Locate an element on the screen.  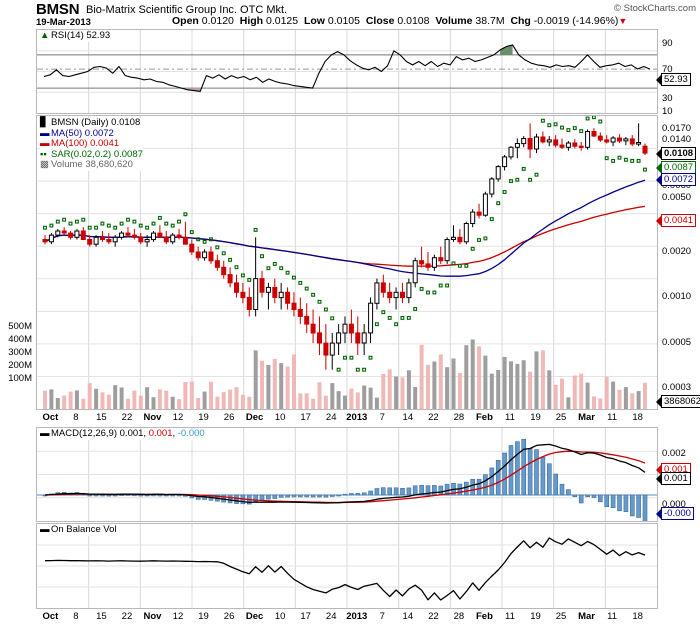
volume-axis-300m: 300M is located at coordinates (20, 352).